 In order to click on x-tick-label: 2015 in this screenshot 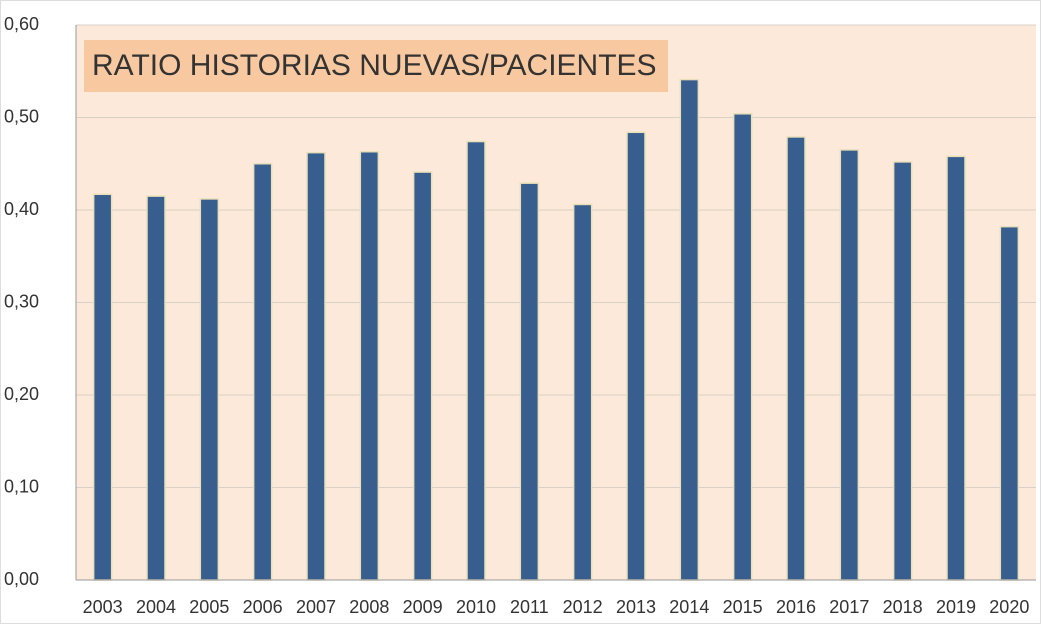, I will do `click(743, 607)`.